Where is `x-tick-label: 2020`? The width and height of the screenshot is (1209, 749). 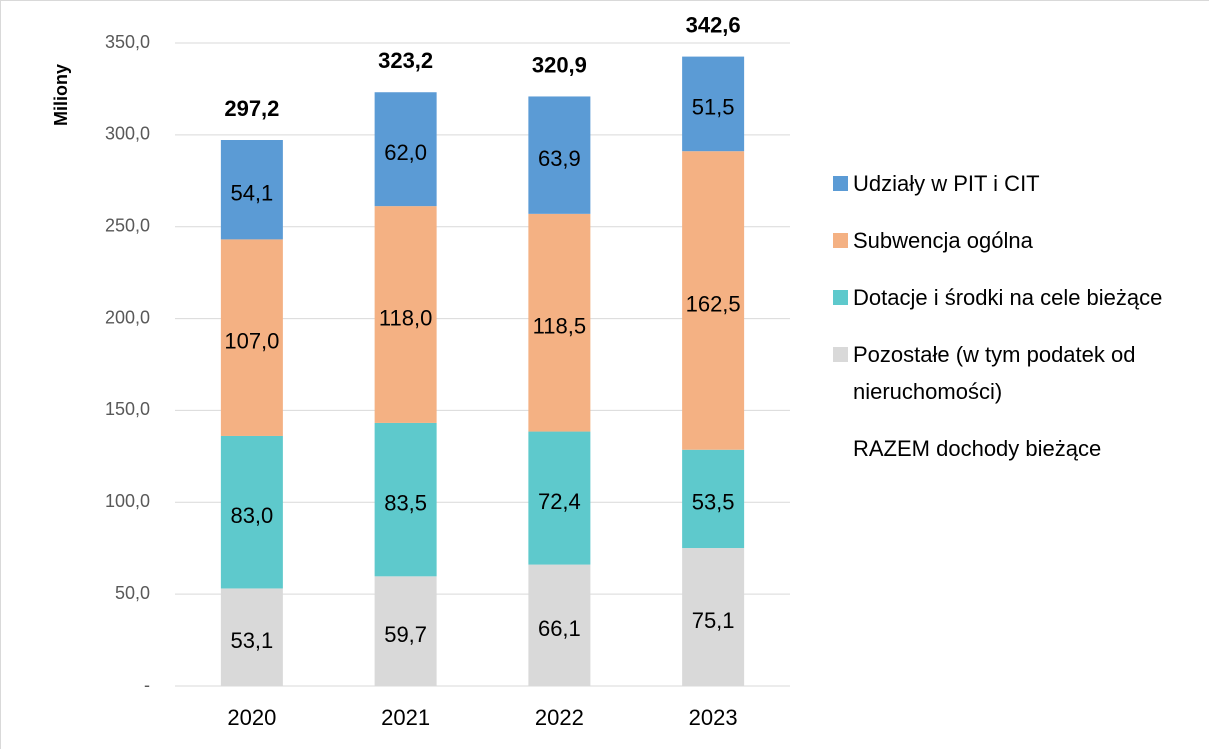 x-tick-label: 2020 is located at coordinates (251, 717).